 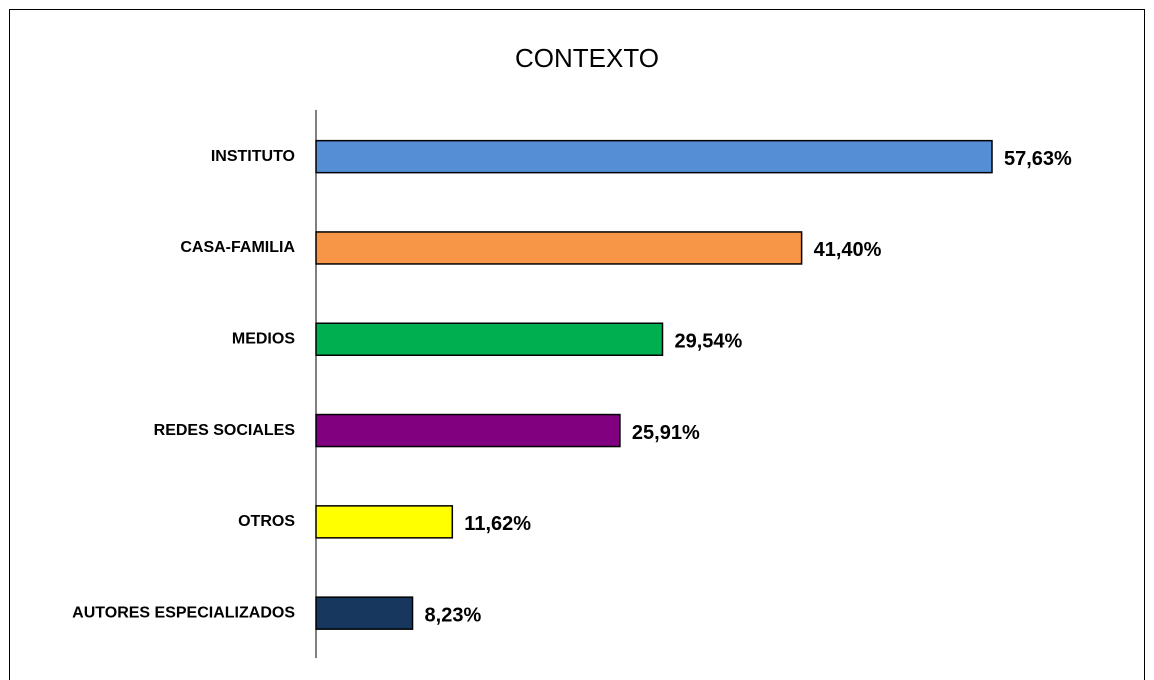 I want to click on category-label: MEDIOS, so click(x=263, y=338).